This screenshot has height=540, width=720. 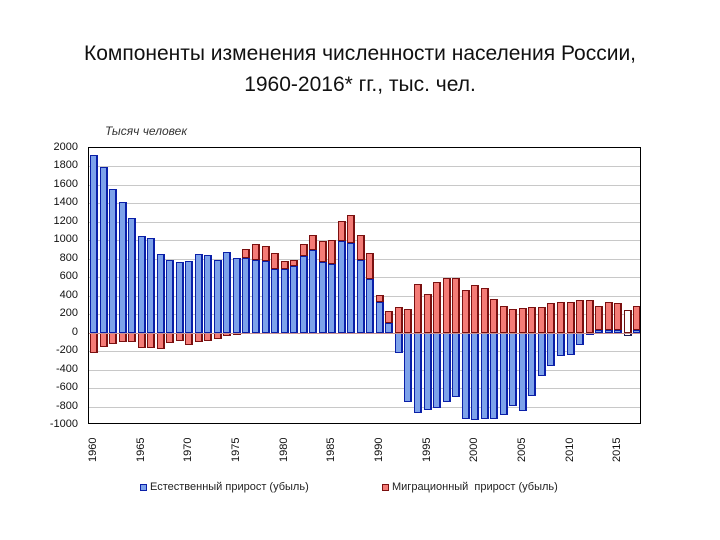 What do you see at coordinates (65, 202) in the screenshot?
I see `y-tick-label: 1400` at bounding box center [65, 202].